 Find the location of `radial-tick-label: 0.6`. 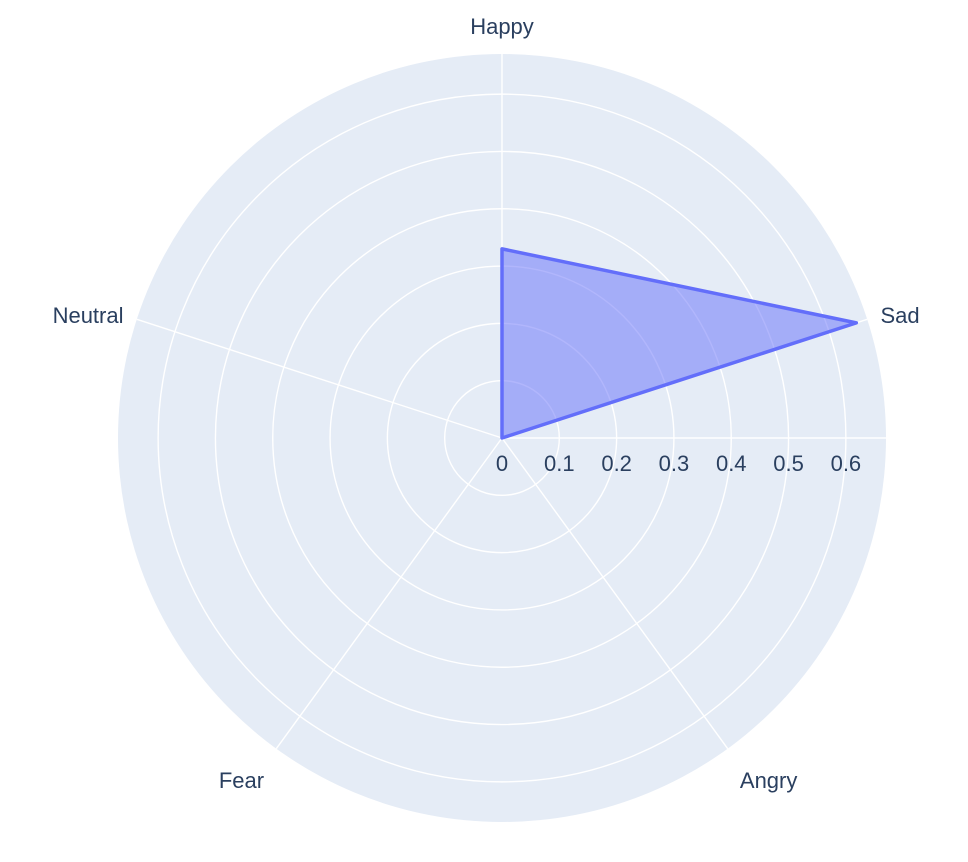

radial-tick-label: 0.6 is located at coordinates (846, 463).